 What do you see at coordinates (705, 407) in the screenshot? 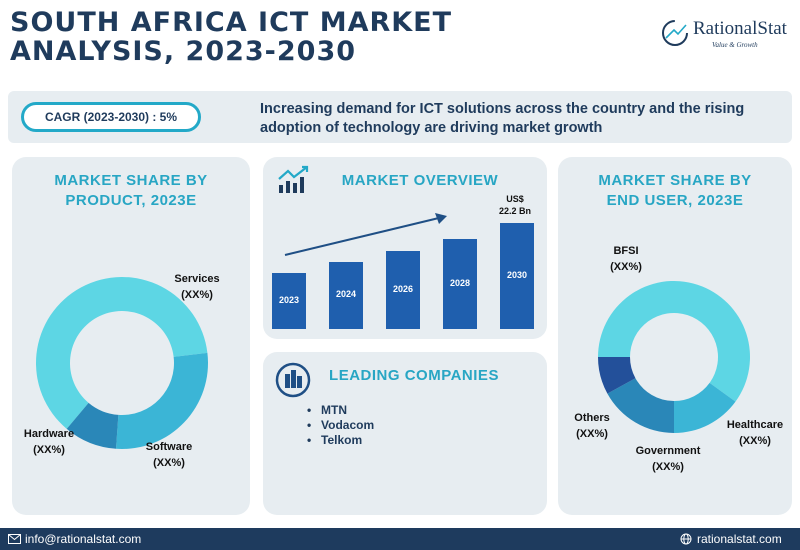
I see `slice-healthcare` at bounding box center [705, 407].